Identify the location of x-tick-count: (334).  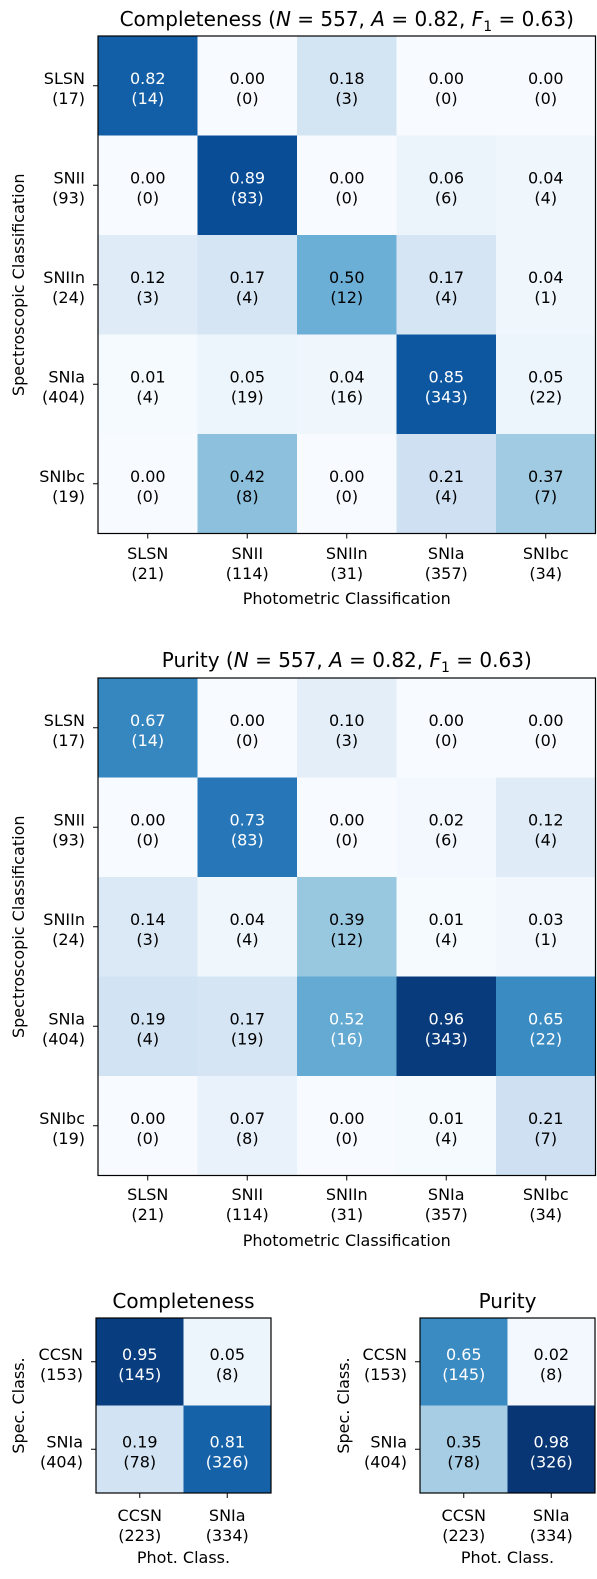
(551, 1535).